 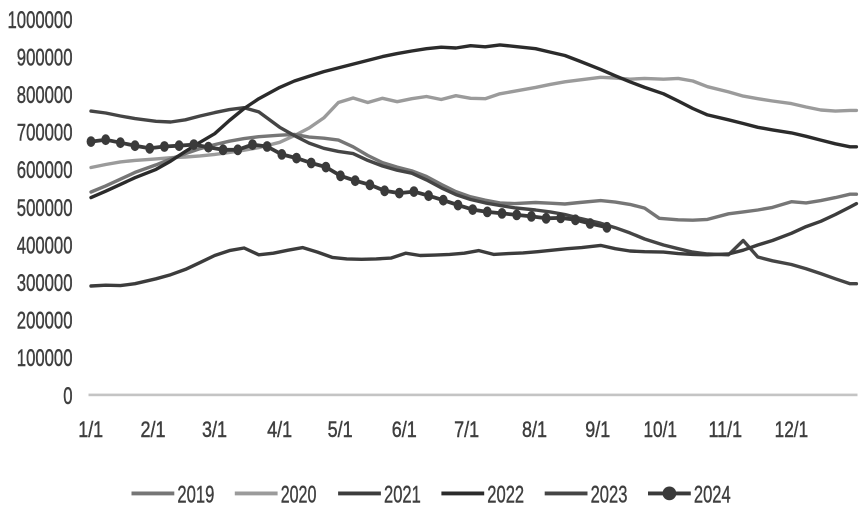 What do you see at coordinates (214, 429) in the screenshot?
I see `svg-text: 3/1` at bounding box center [214, 429].